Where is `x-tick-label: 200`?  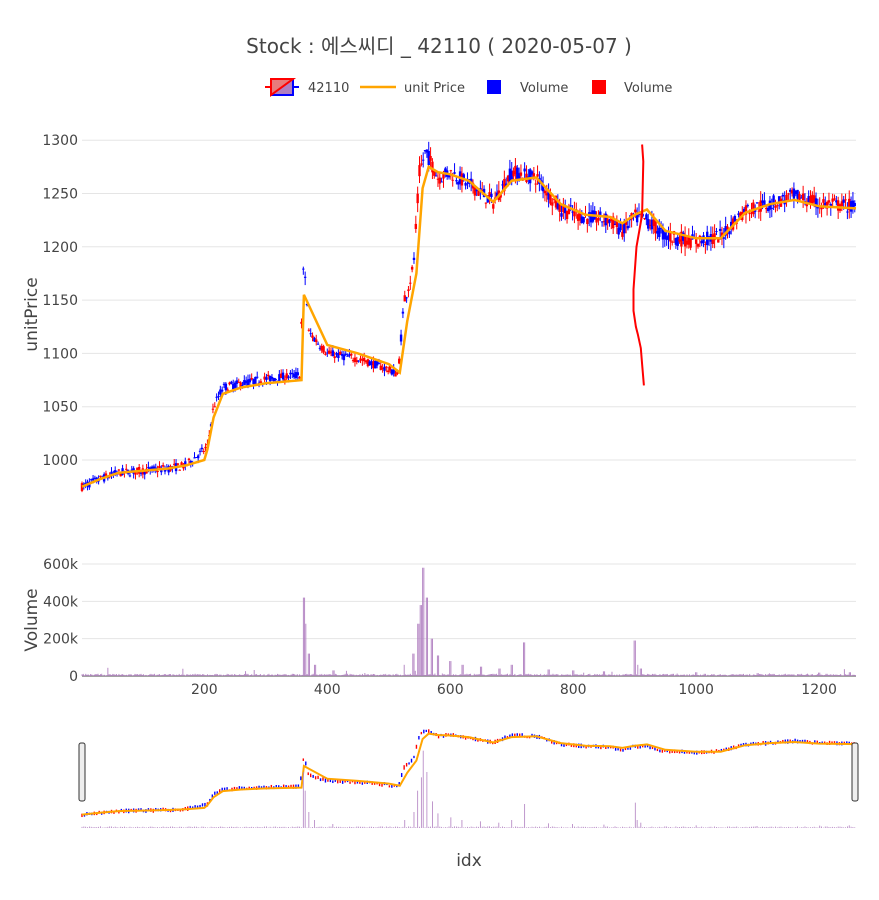
x-tick-label: 200 is located at coordinates (204, 690).